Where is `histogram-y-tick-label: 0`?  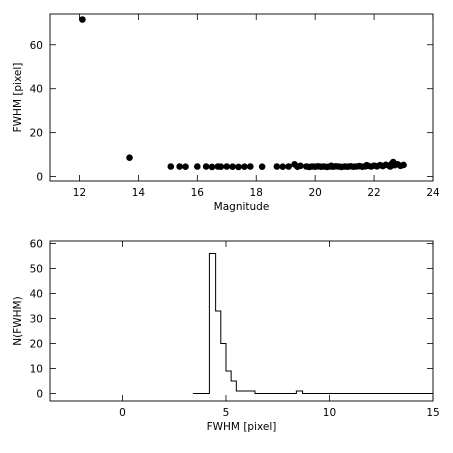
histogram-y-tick-label: 0 is located at coordinates (39, 395).